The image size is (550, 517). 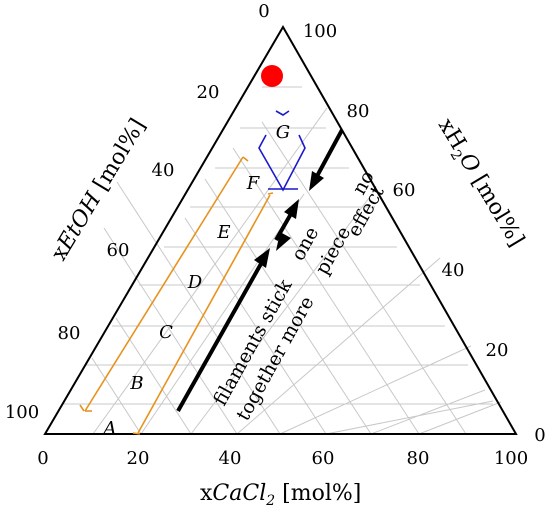 What do you see at coordinates (223, 232) in the screenshot?
I see `region-label-e: E` at bounding box center [223, 232].